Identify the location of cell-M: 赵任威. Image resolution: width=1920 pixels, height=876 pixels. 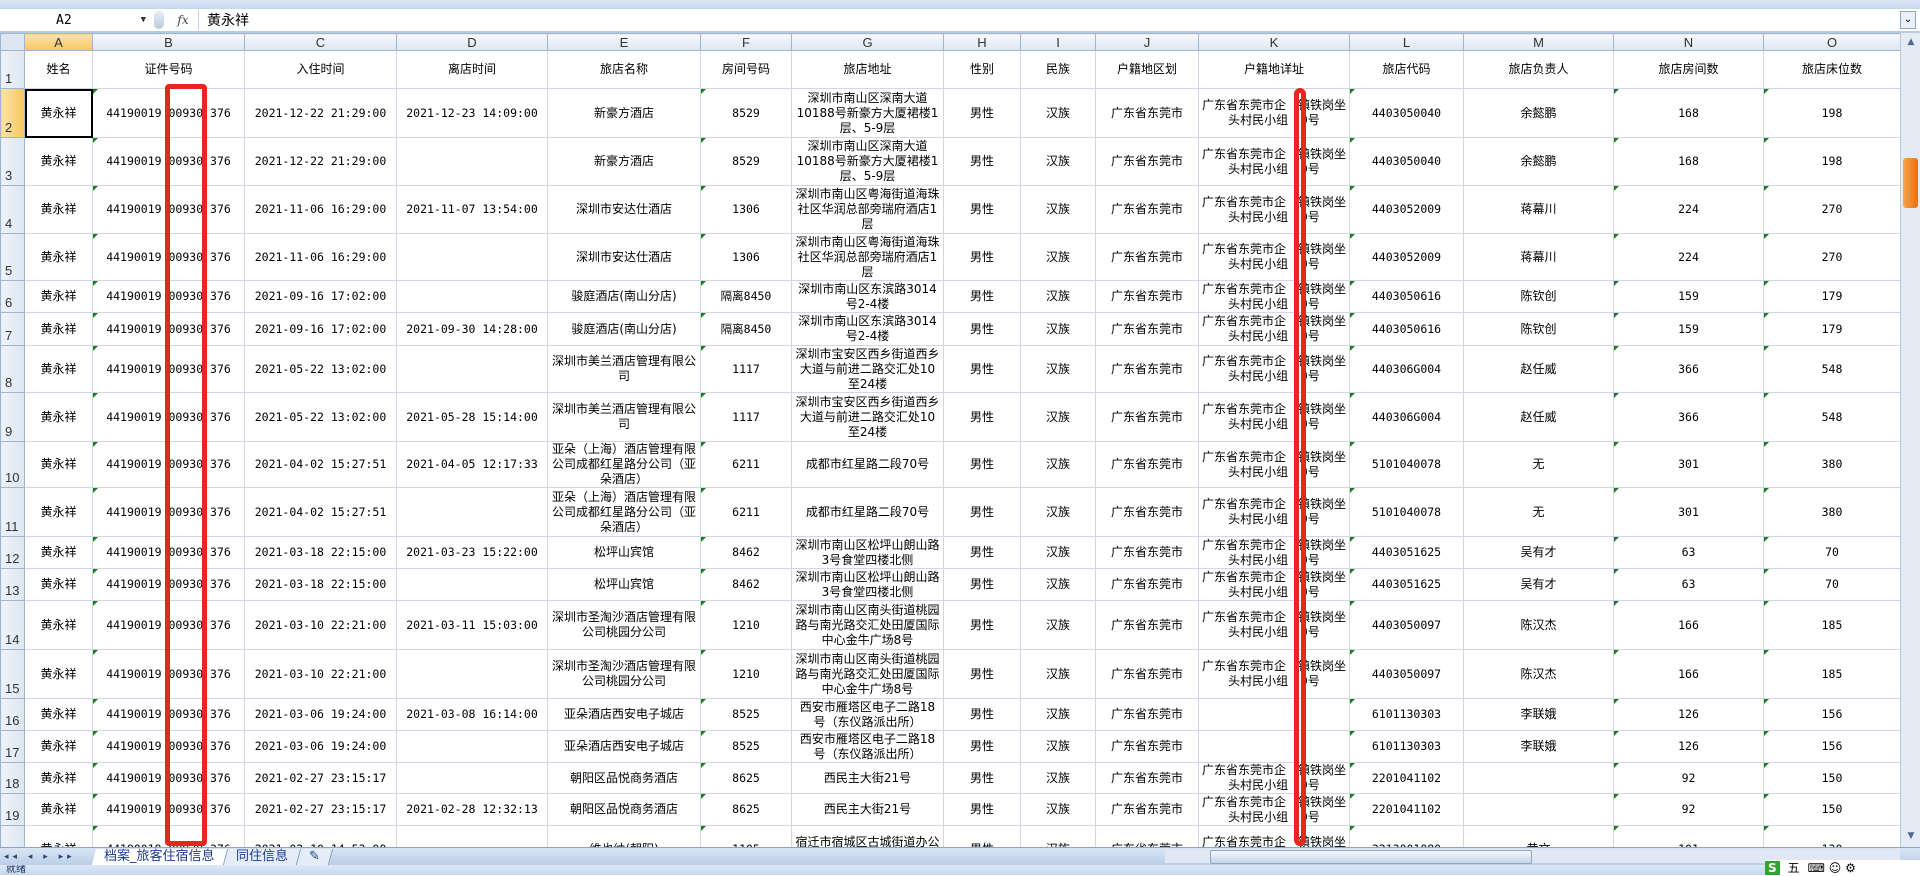
(1538, 417).